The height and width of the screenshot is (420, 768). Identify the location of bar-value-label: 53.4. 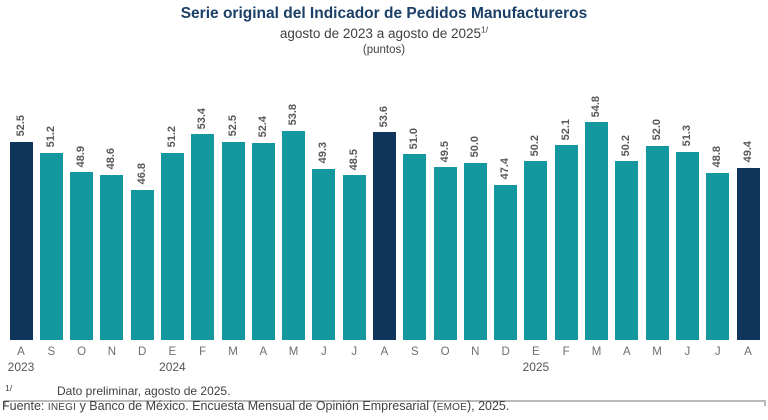
(202, 118).